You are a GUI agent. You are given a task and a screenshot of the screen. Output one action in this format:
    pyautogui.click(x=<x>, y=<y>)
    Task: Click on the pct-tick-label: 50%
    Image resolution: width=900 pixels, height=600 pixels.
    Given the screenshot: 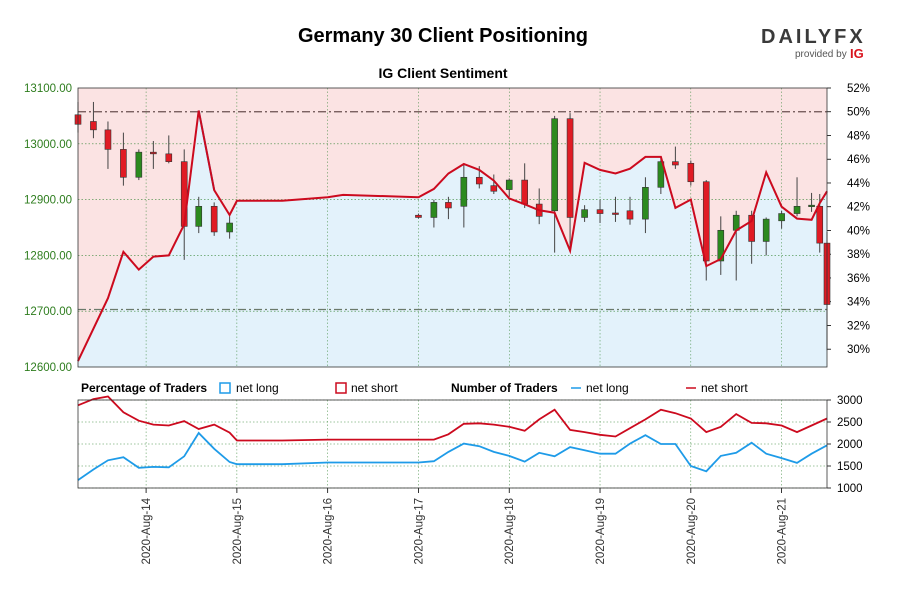 What is the action you would take?
    pyautogui.click(x=858, y=113)
    